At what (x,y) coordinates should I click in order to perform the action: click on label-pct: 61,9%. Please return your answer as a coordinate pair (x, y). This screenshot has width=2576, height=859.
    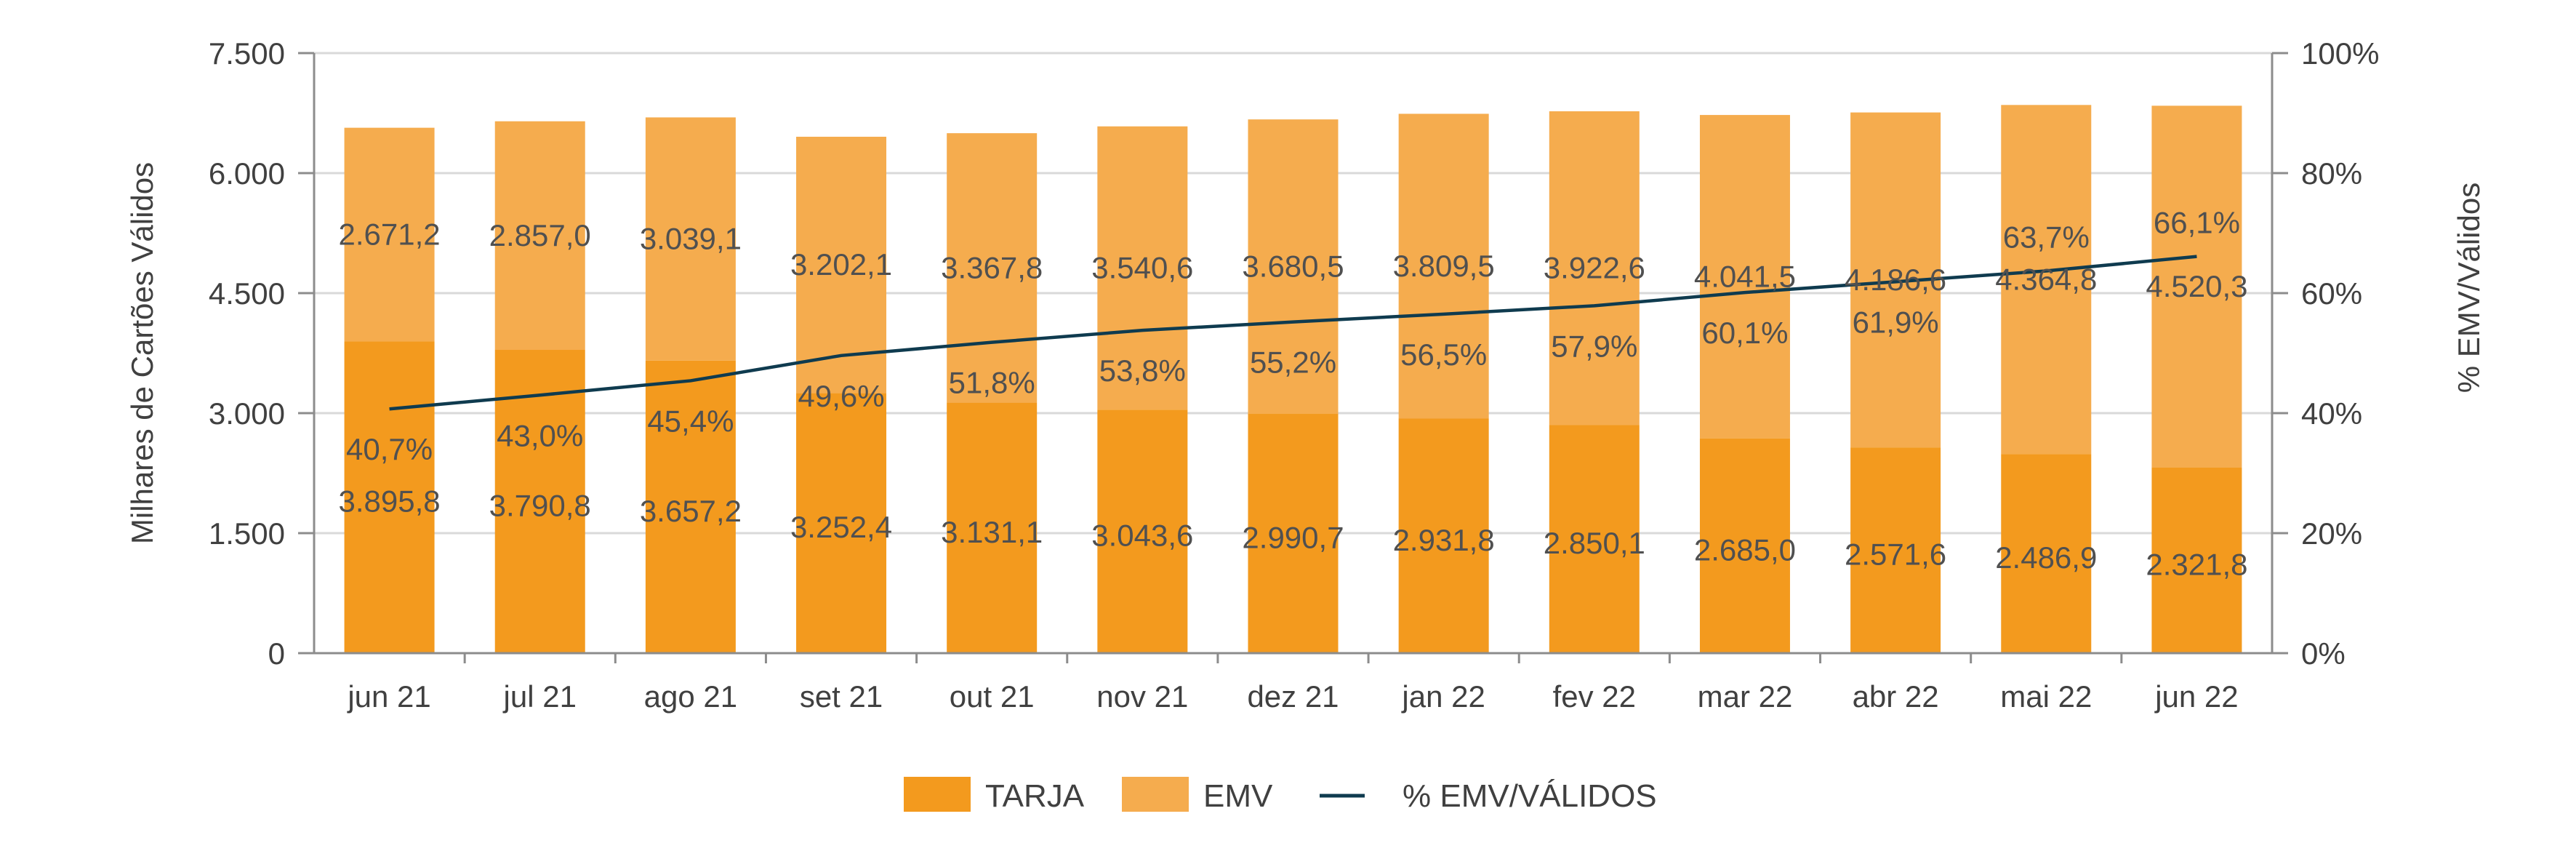
    Looking at the image, I should click on (1896, 322).